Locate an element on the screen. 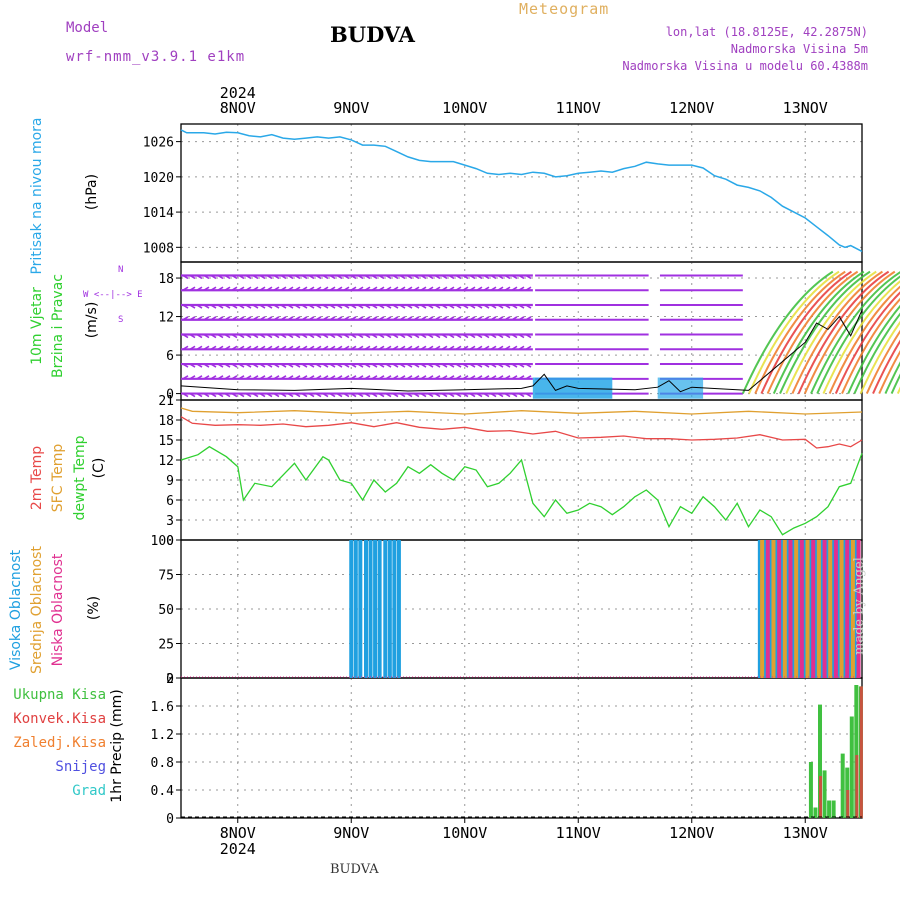 The width and height of the screenshot is (900, 900). y-tick-label: 18 is located at coordinates (166, 279).